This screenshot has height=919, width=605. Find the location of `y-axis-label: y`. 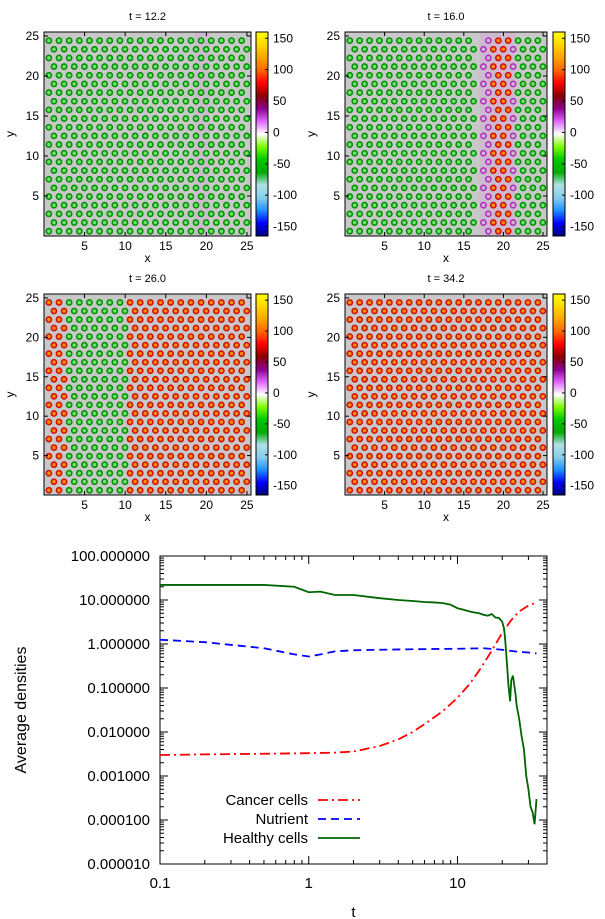

y-axis-label: y is located at coordinates (311, 395).